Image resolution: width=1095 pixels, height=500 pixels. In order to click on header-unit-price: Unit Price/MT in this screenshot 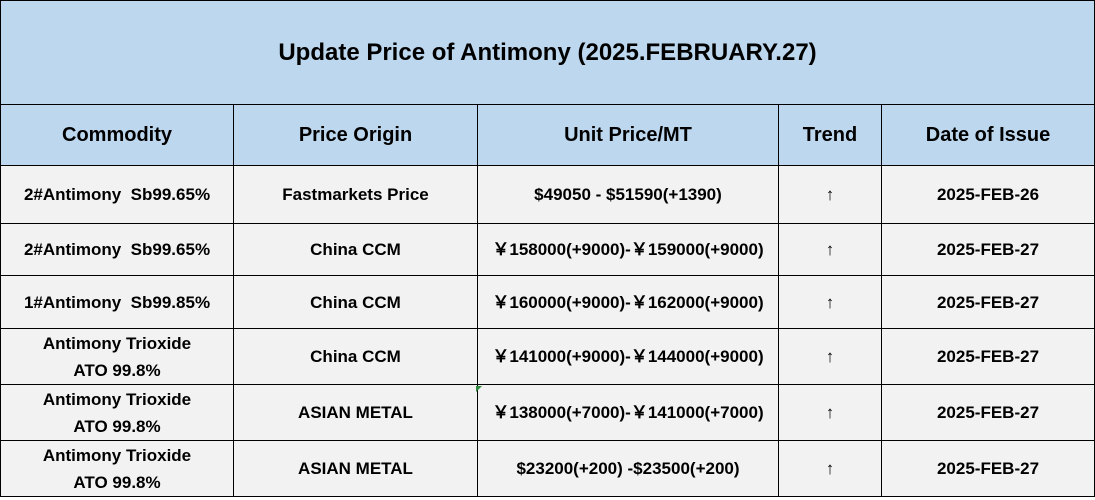, I will do `click(628, 135)`.